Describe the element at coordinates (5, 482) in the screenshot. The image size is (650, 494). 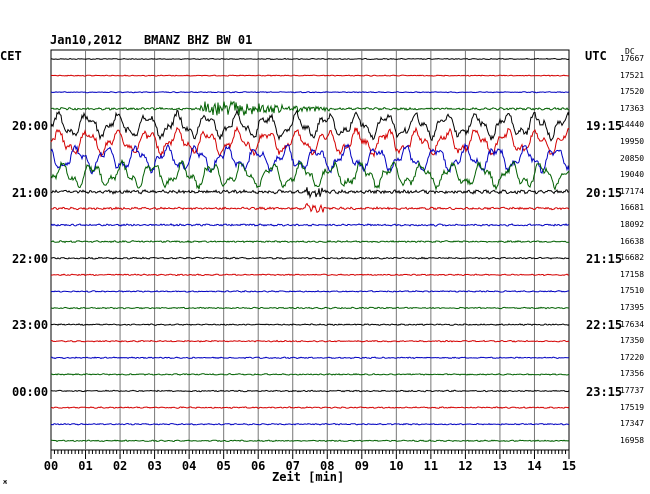
I see `corner-mark: ж` at that location.